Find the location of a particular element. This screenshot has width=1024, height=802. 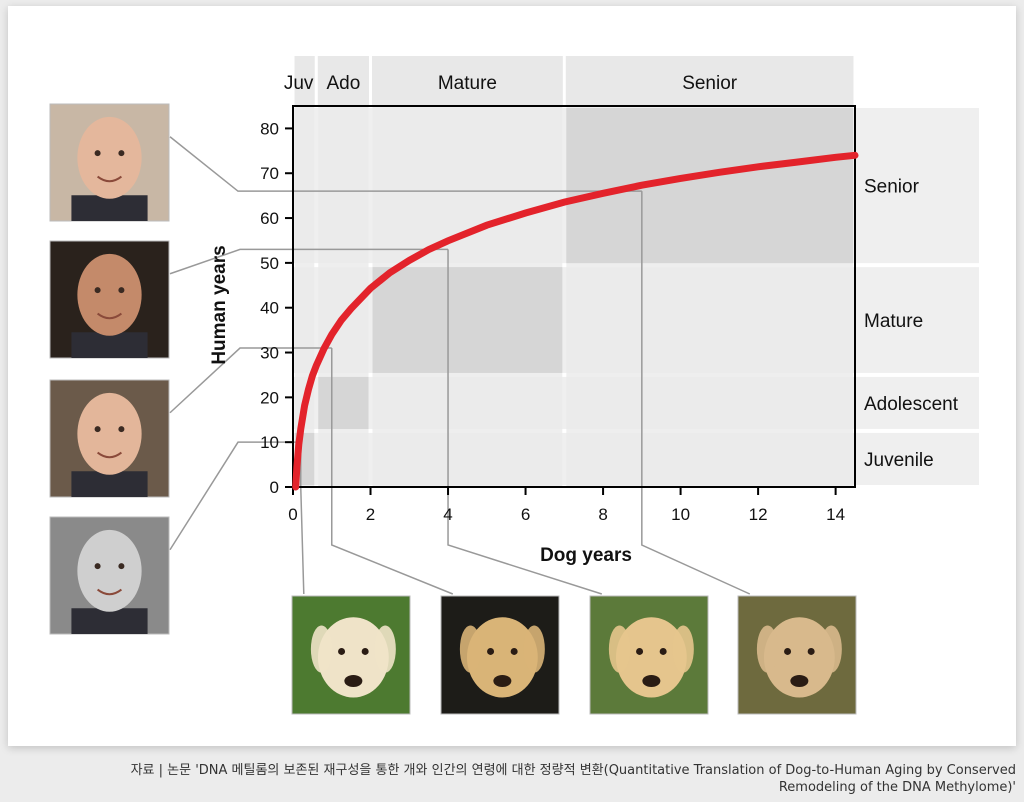

y-tick-label-7: 70 is located at coordinates (269, 173).